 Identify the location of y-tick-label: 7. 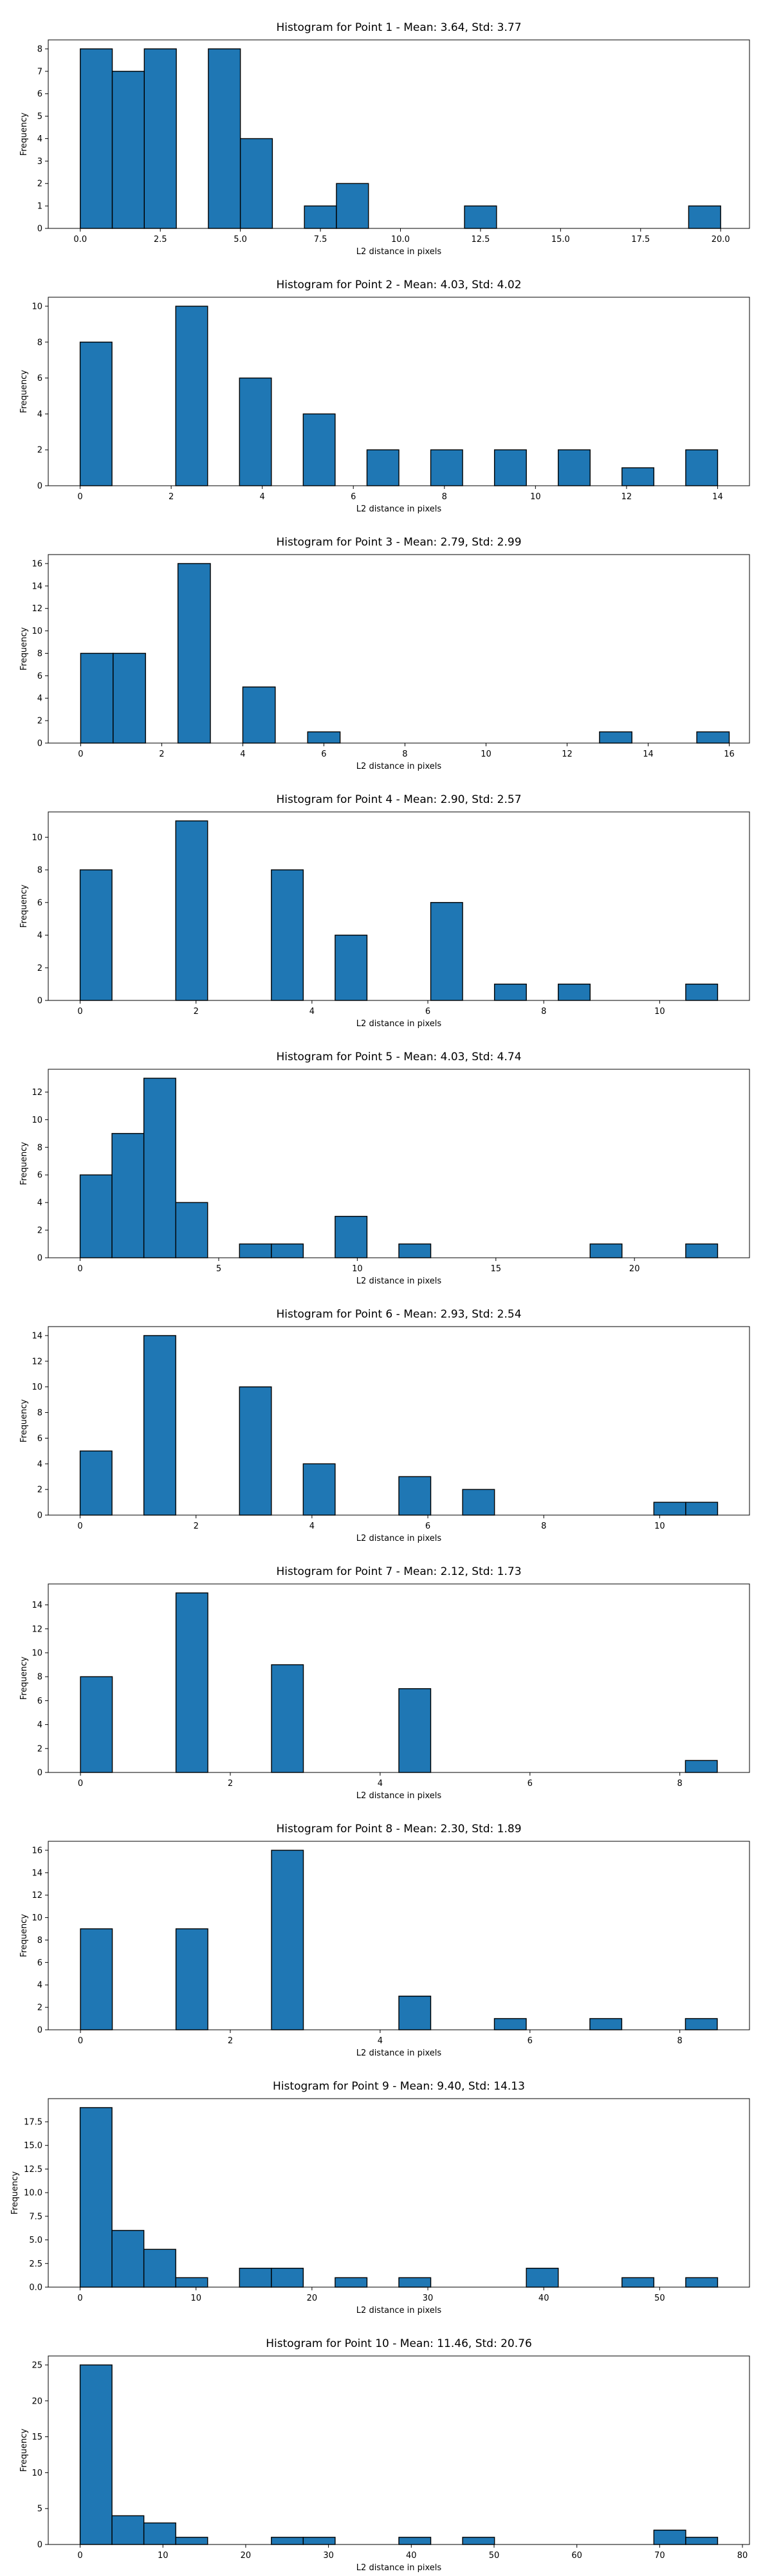
(39, 72).